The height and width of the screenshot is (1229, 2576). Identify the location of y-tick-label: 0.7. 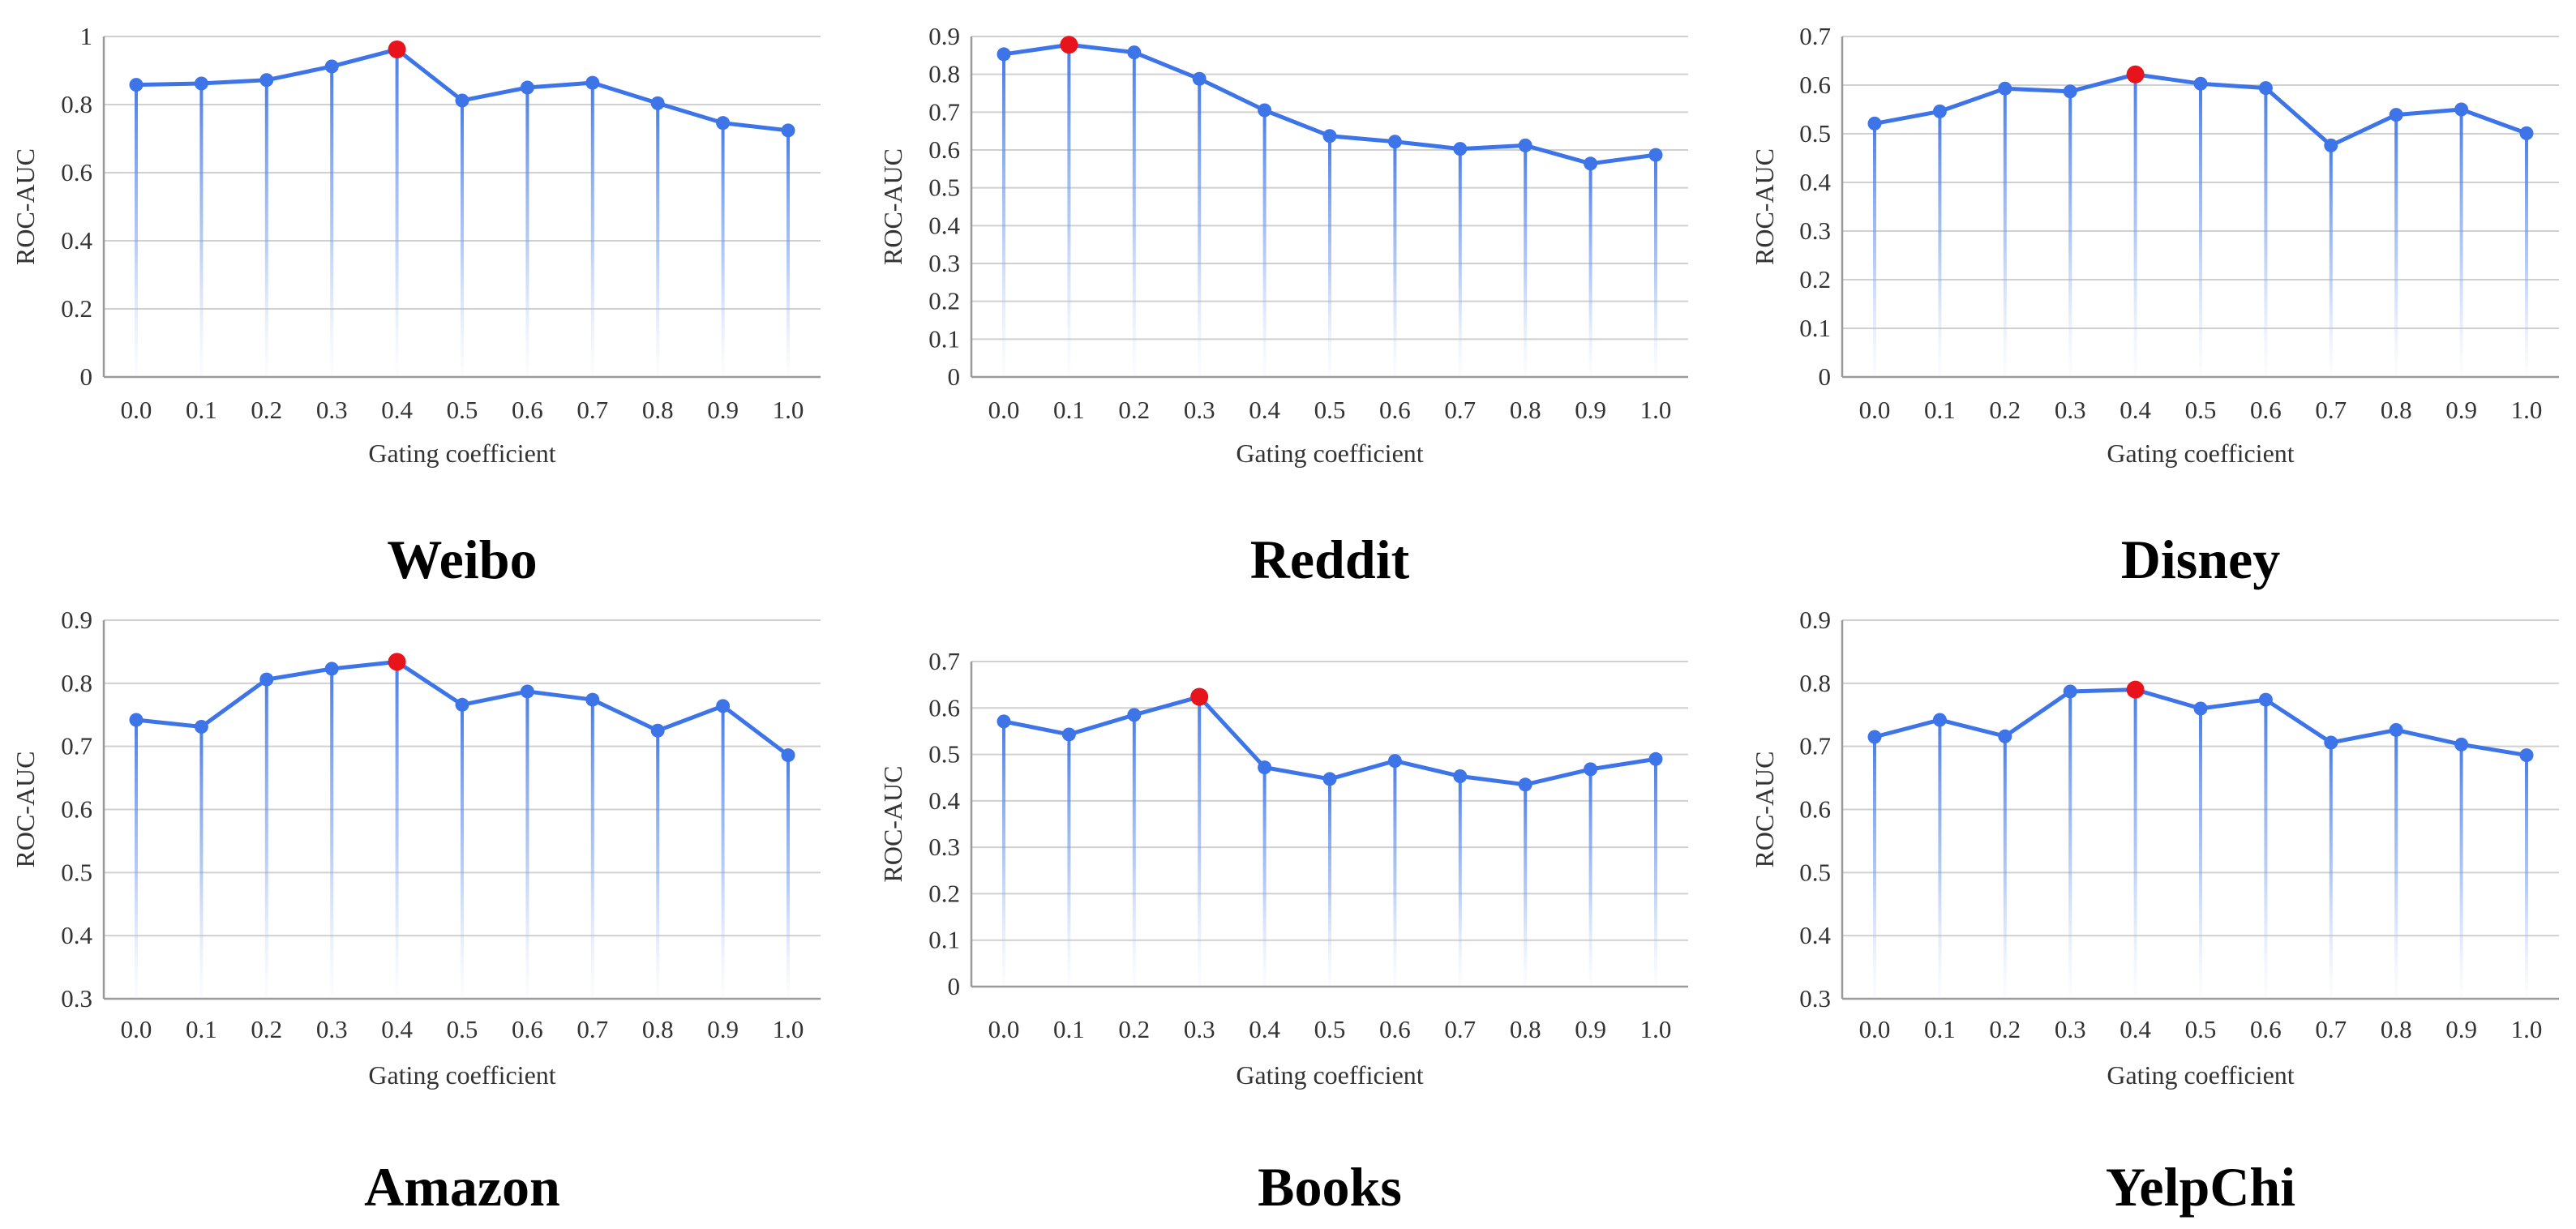
(944, 661).